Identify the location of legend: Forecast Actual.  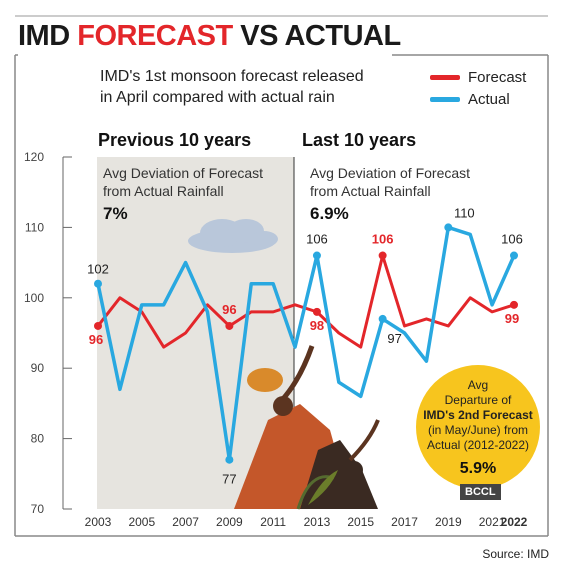
(478, 88).